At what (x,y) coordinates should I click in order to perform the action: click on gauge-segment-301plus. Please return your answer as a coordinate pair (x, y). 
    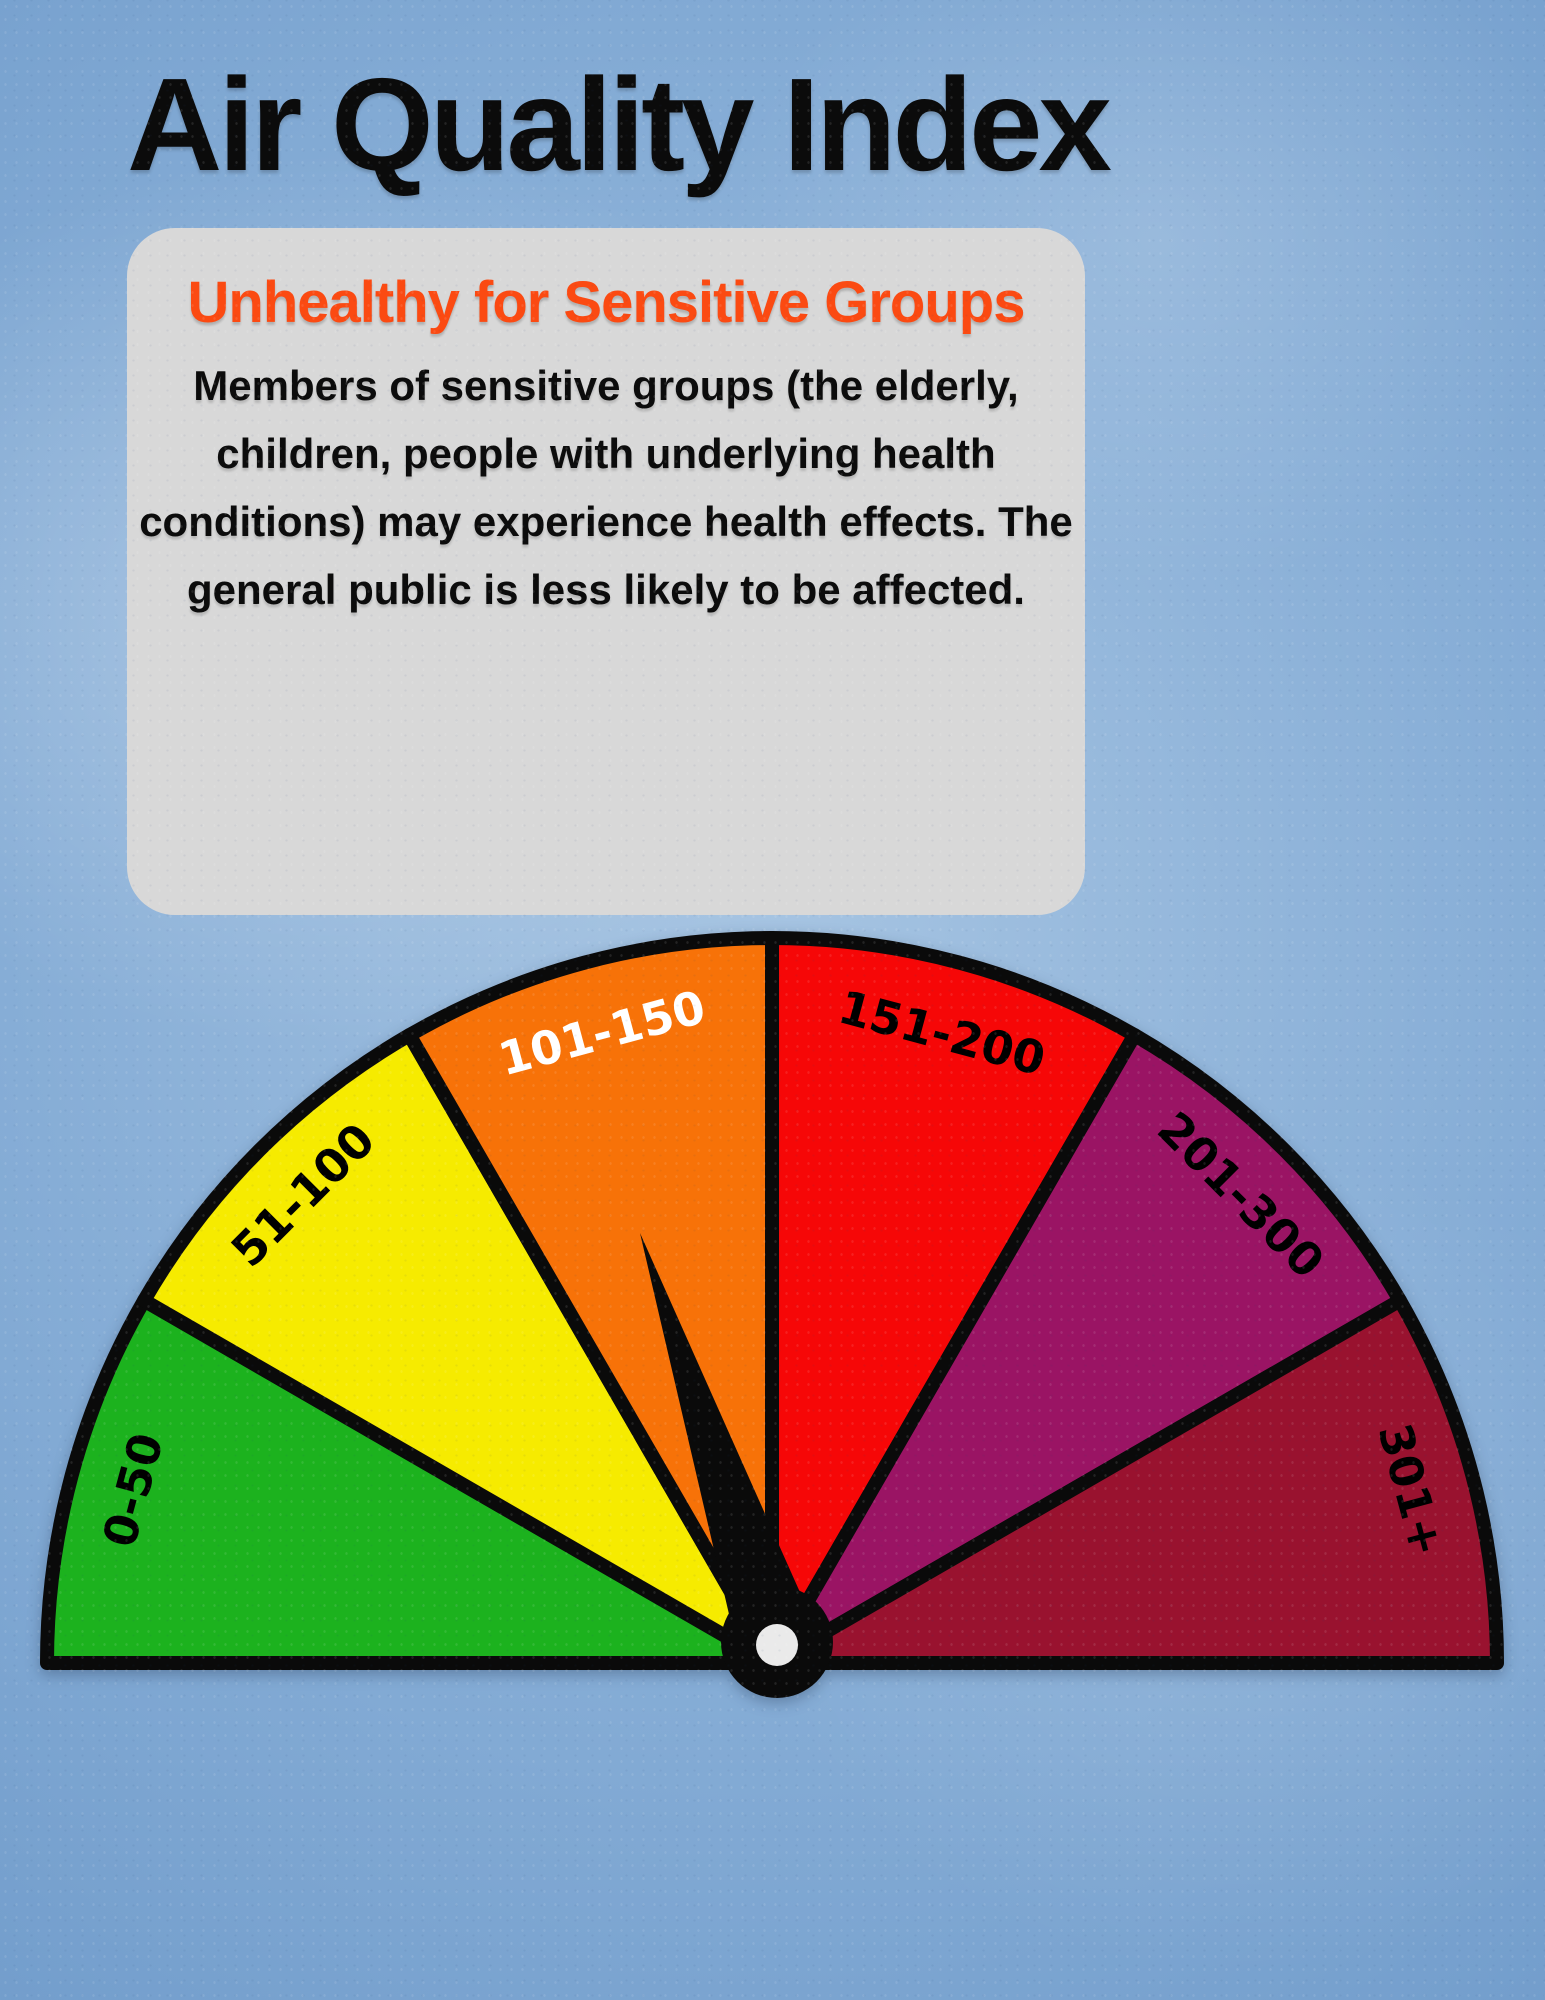
    Looking at the image, I should click on (1134, 1481).